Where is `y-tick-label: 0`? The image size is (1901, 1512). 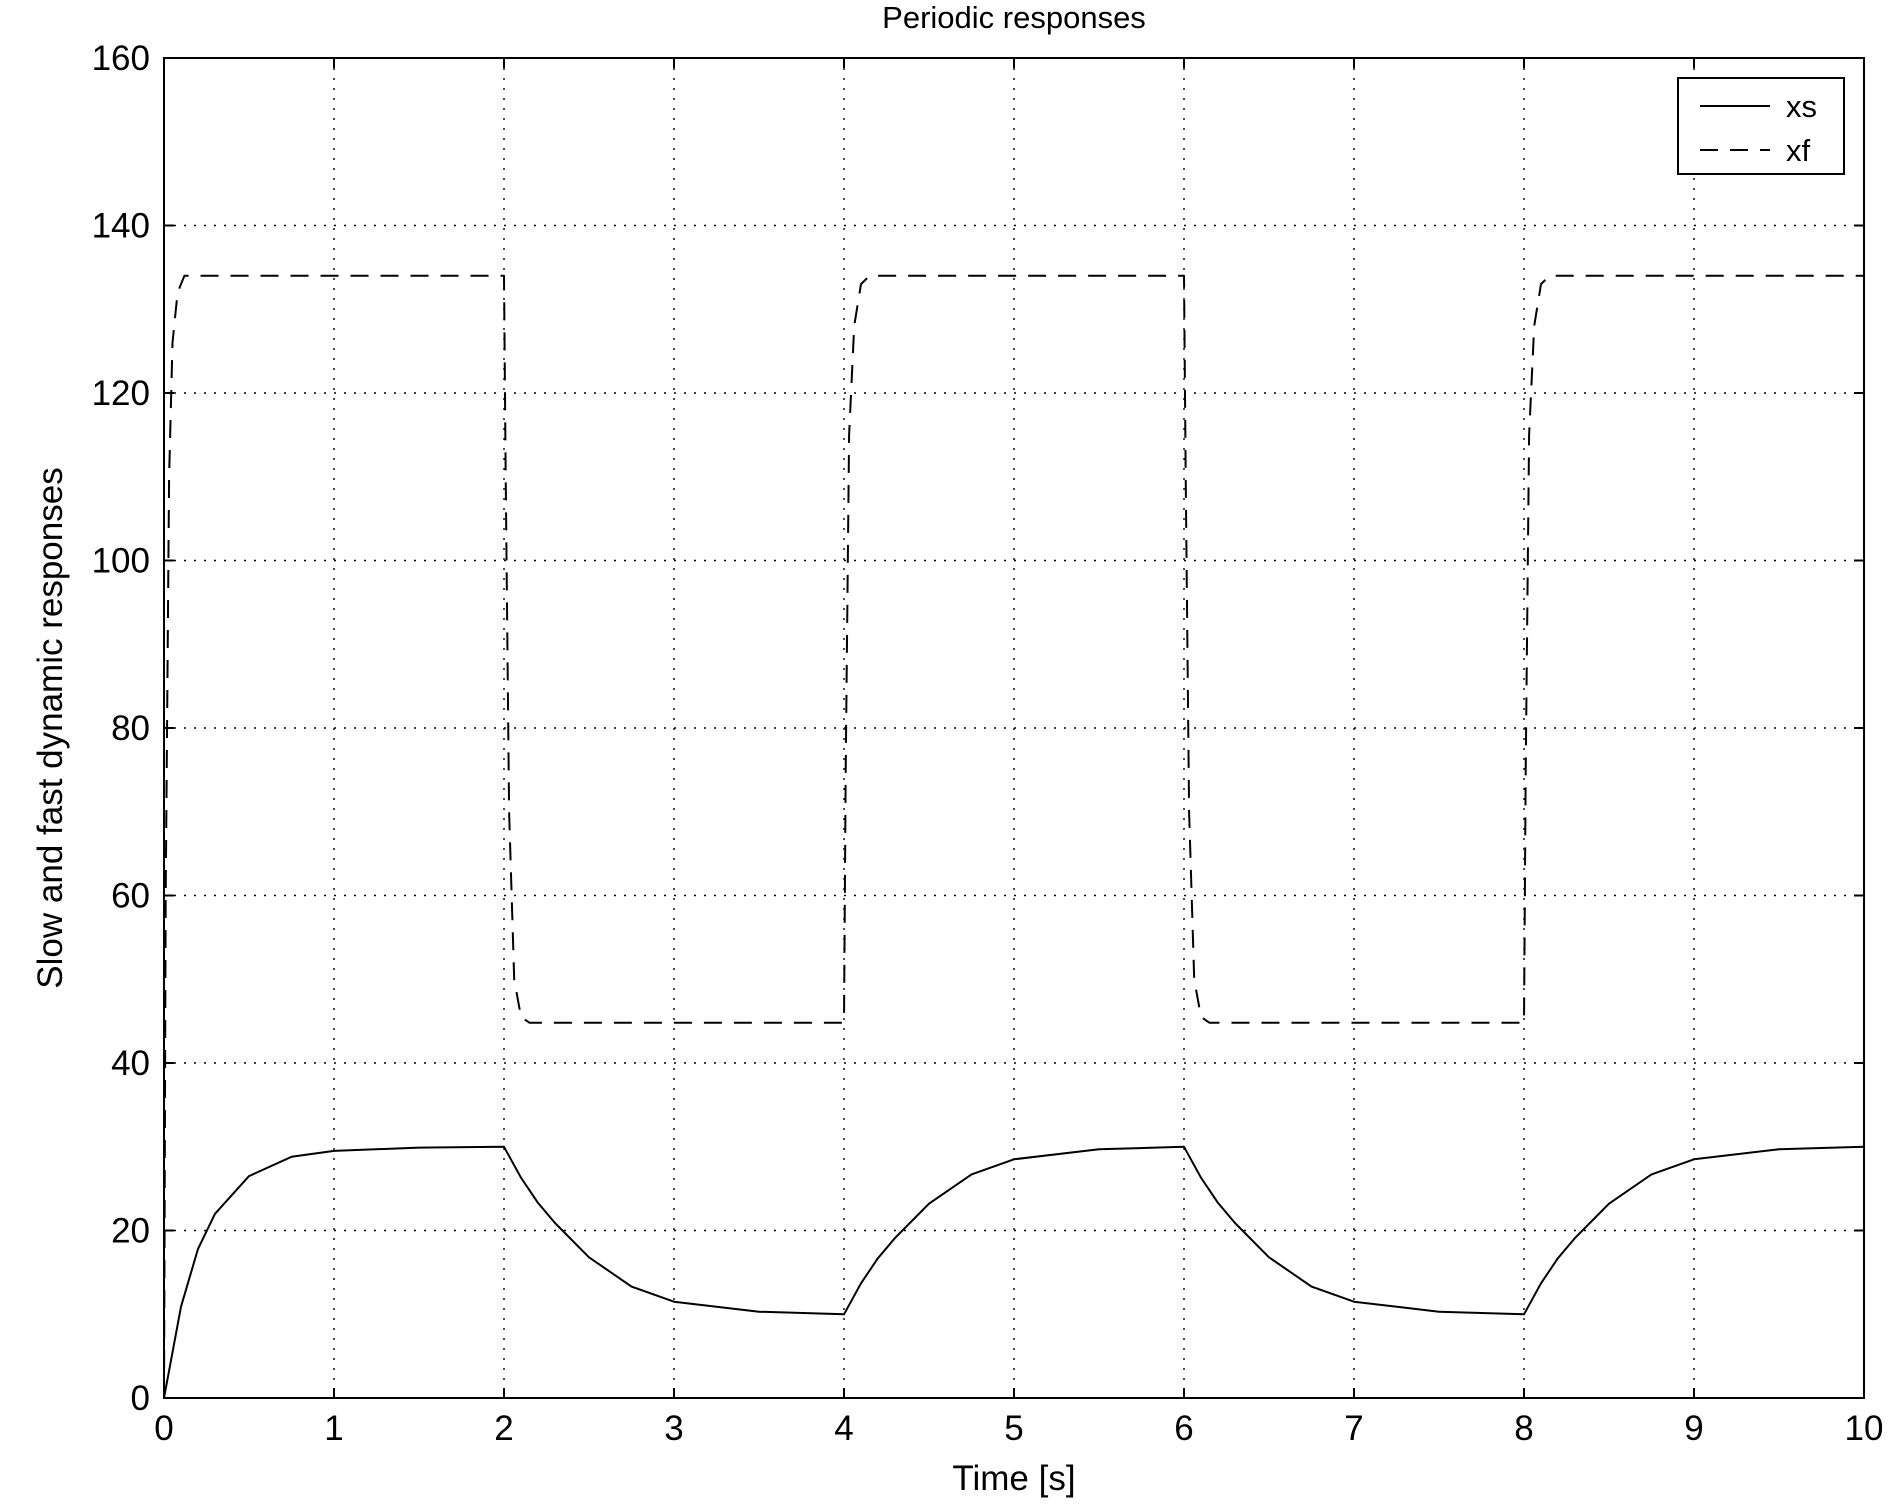 y-tick-label: 0 is located at coordinates (140, 1398).